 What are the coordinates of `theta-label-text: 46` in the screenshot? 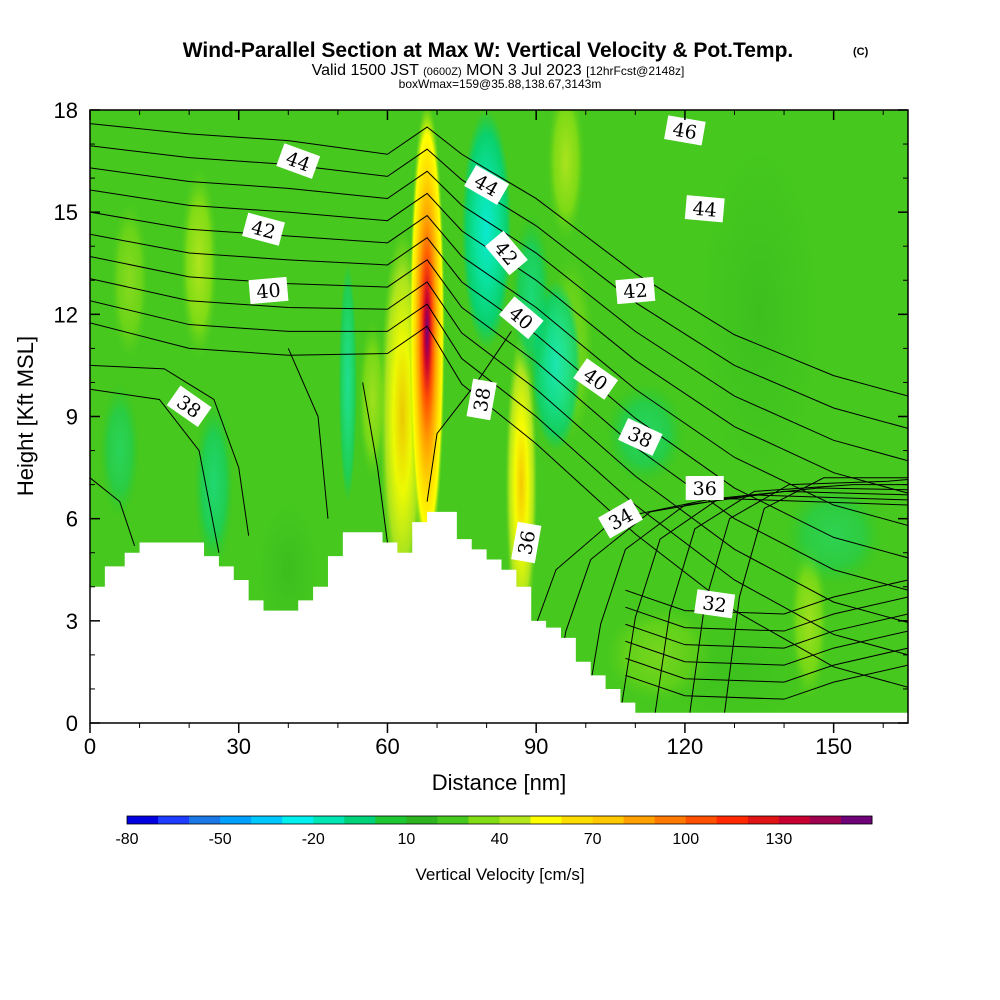 It's located at (685, 131).